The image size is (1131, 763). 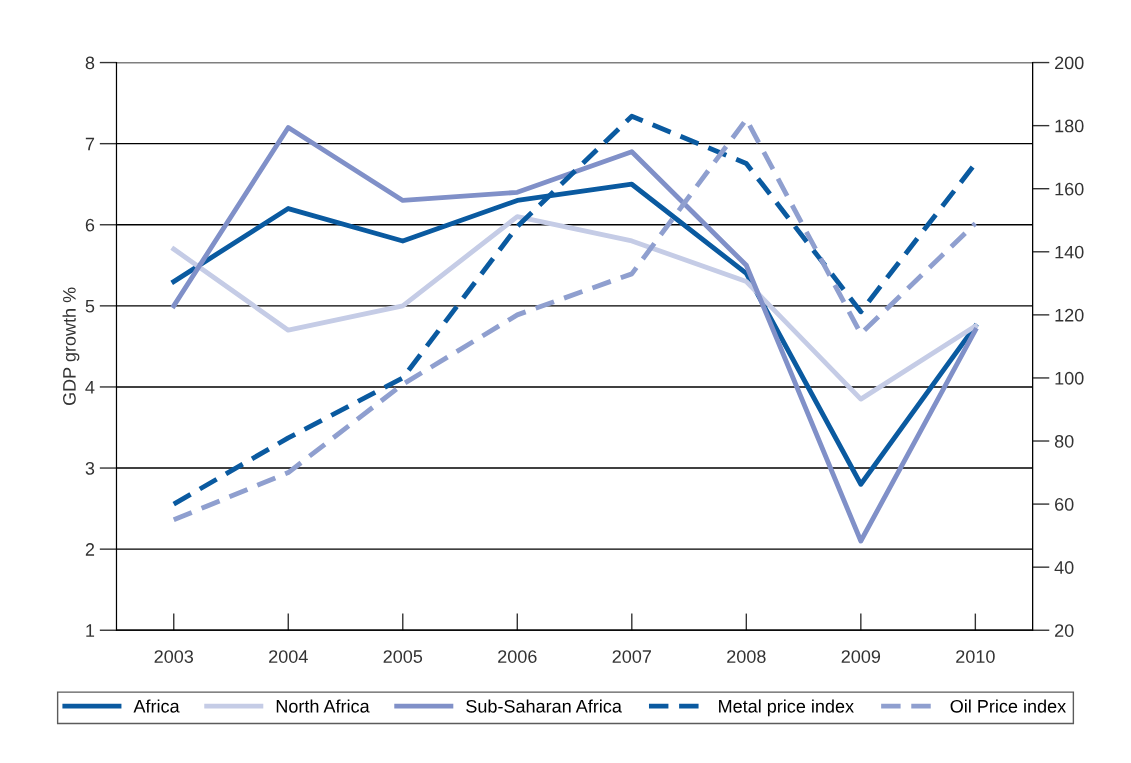 What do you see at coordinates (1069, 189) in the screenshot?
I see `y2-tick-label: 160` at bounding box center [1069, 189].